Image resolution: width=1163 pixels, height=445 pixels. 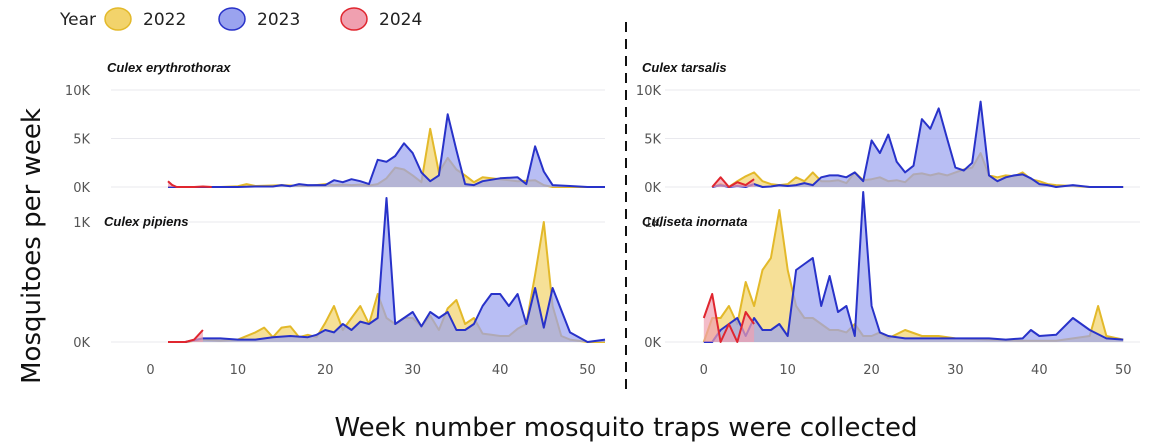 What do you see at coordinates (684, 67) in the screenshot?
I see `panel-title: Culex tarsalis` at bounding box center [684, 67].